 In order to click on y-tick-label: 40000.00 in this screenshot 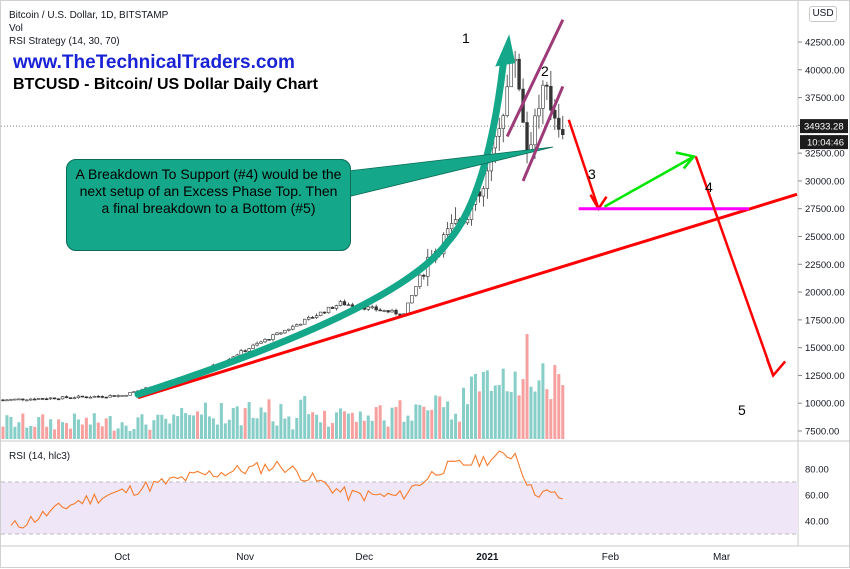, I will do `click(825, 70)`.